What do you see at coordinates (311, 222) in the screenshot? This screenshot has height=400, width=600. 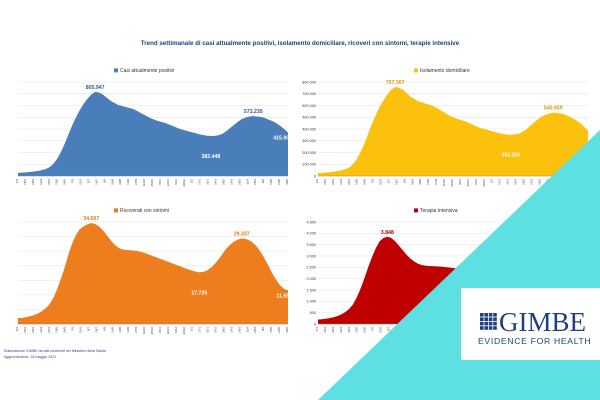 I see `y-tick-label: 4.500` at bounding box center [311, 222].